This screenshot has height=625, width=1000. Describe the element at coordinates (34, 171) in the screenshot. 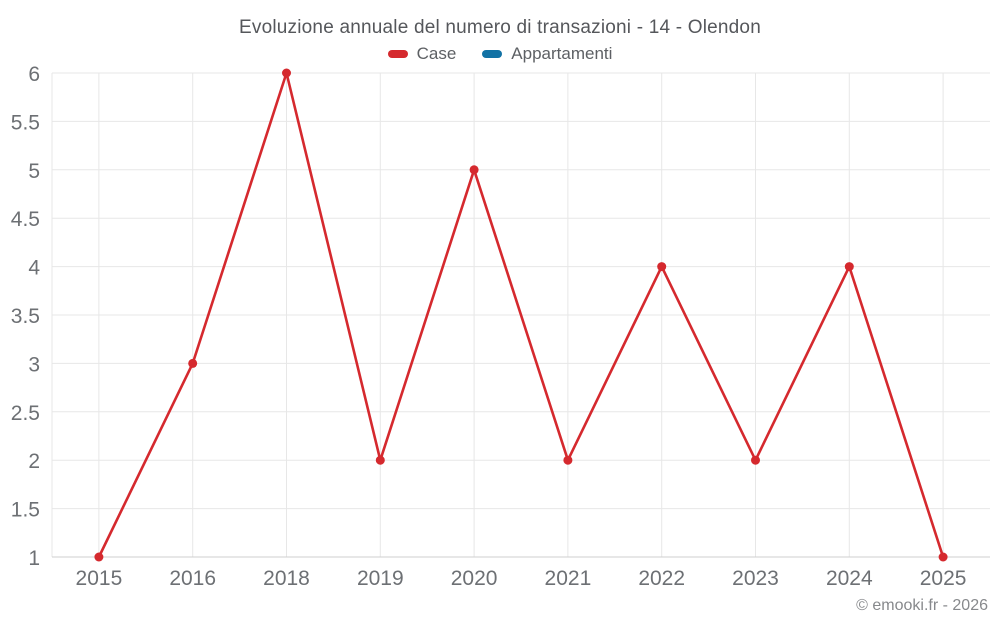

I see `y-tick-label: 5` at that location.